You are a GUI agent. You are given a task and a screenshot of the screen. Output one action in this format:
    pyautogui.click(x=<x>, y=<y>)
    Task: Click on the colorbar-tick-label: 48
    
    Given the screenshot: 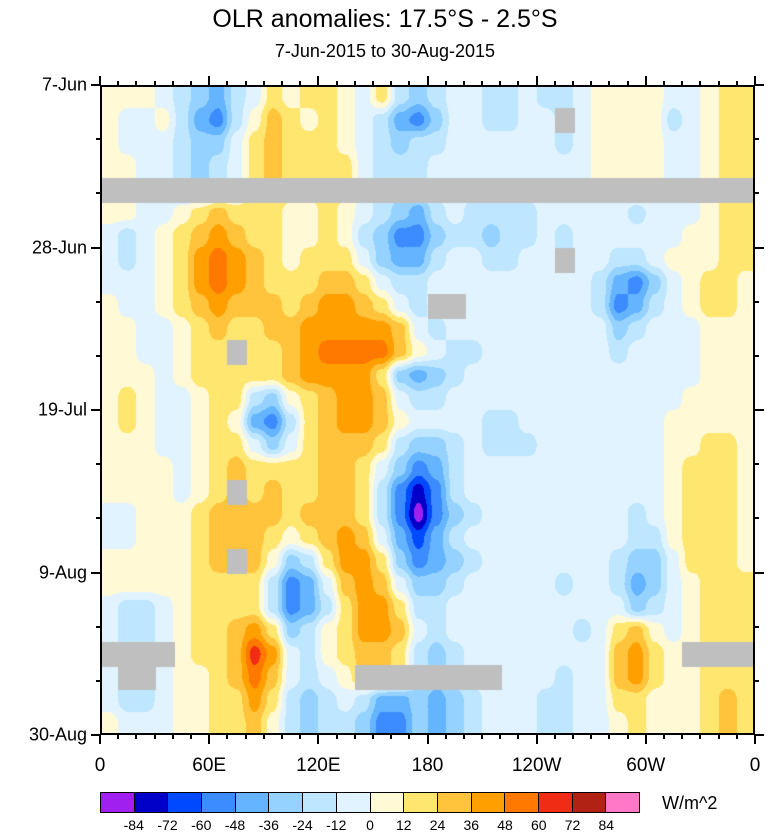 What is the action you would take?
    pyautogui.click(x=505, y=825)
    